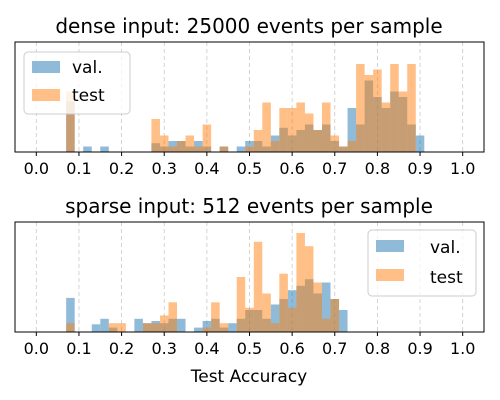 The height and width of the screenshot is (400, 500). Describe the element at coordinates (77, 83) in the screenshot. I see `dense-input-legend: val. test` at that location.